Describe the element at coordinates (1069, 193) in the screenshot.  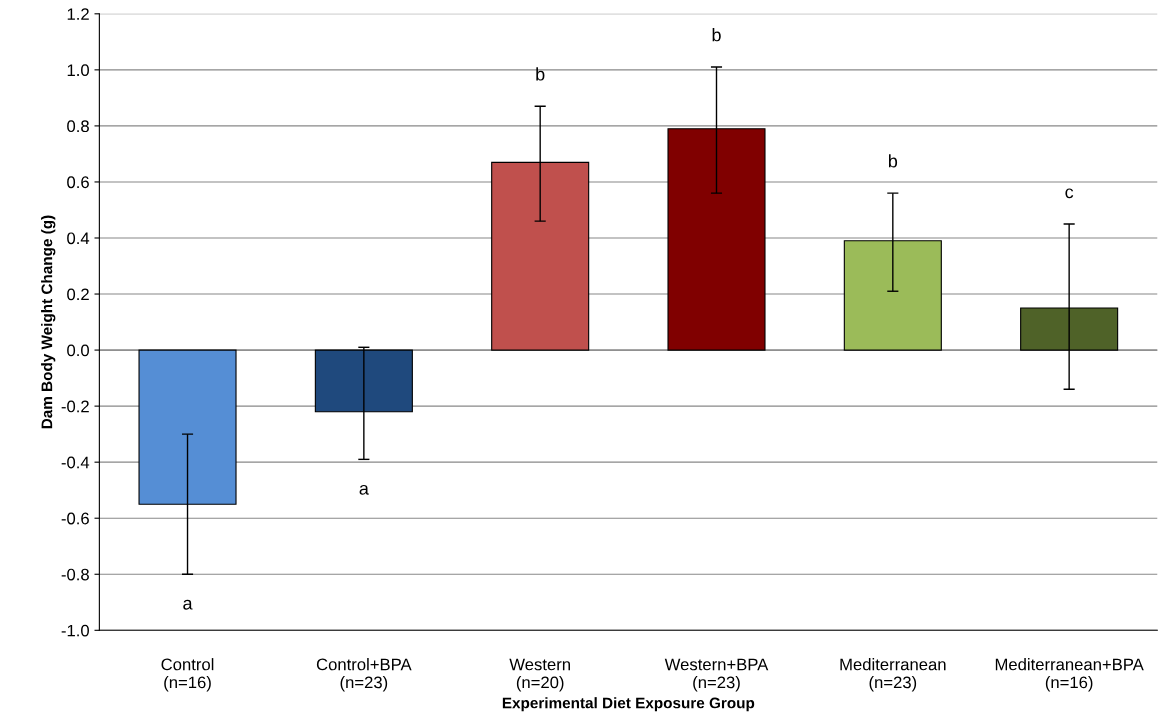
I see `annotation: c` at that location.